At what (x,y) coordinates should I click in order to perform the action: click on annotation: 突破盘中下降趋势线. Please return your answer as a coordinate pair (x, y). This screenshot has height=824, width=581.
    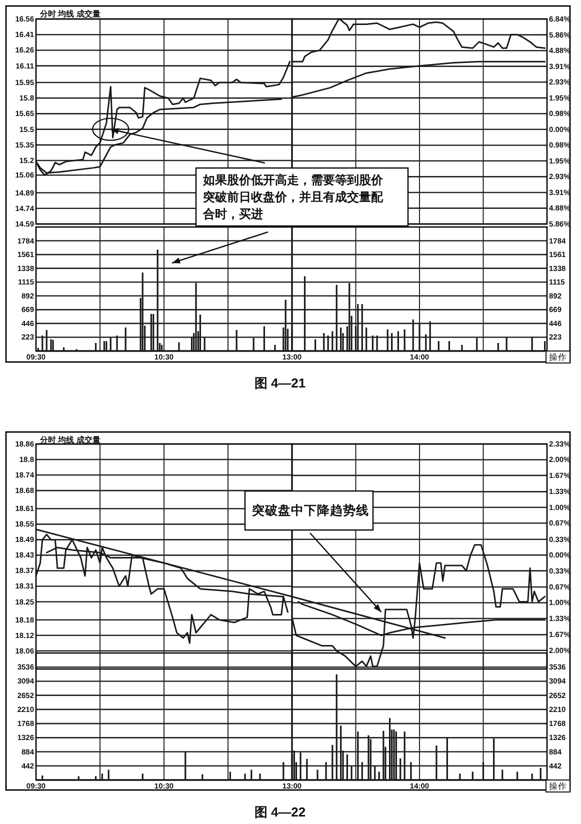
    Looking at the image, I should click on (310, 510).